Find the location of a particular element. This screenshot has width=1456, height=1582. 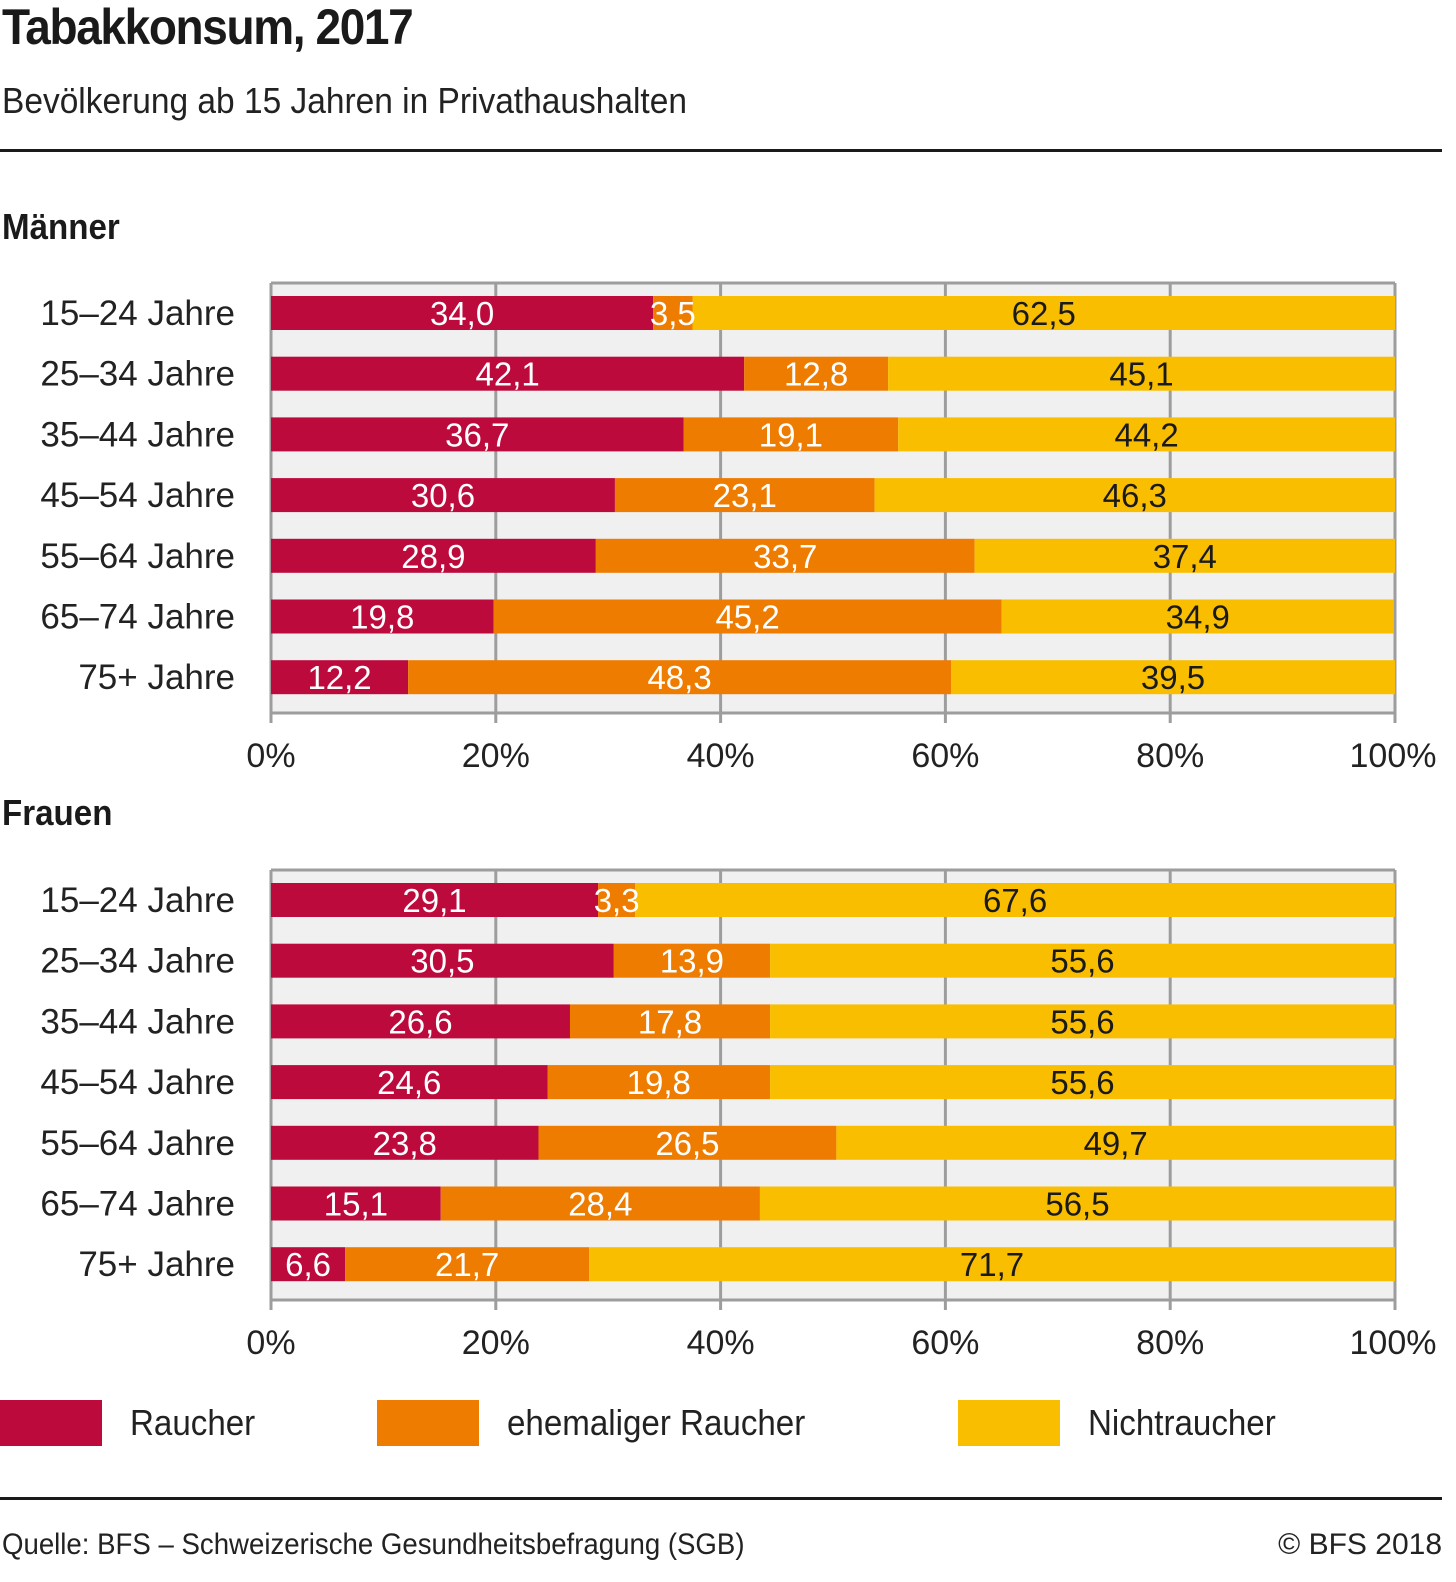

data-label-nichtraucher: 62,5 is located at coordinates (1044, 313).